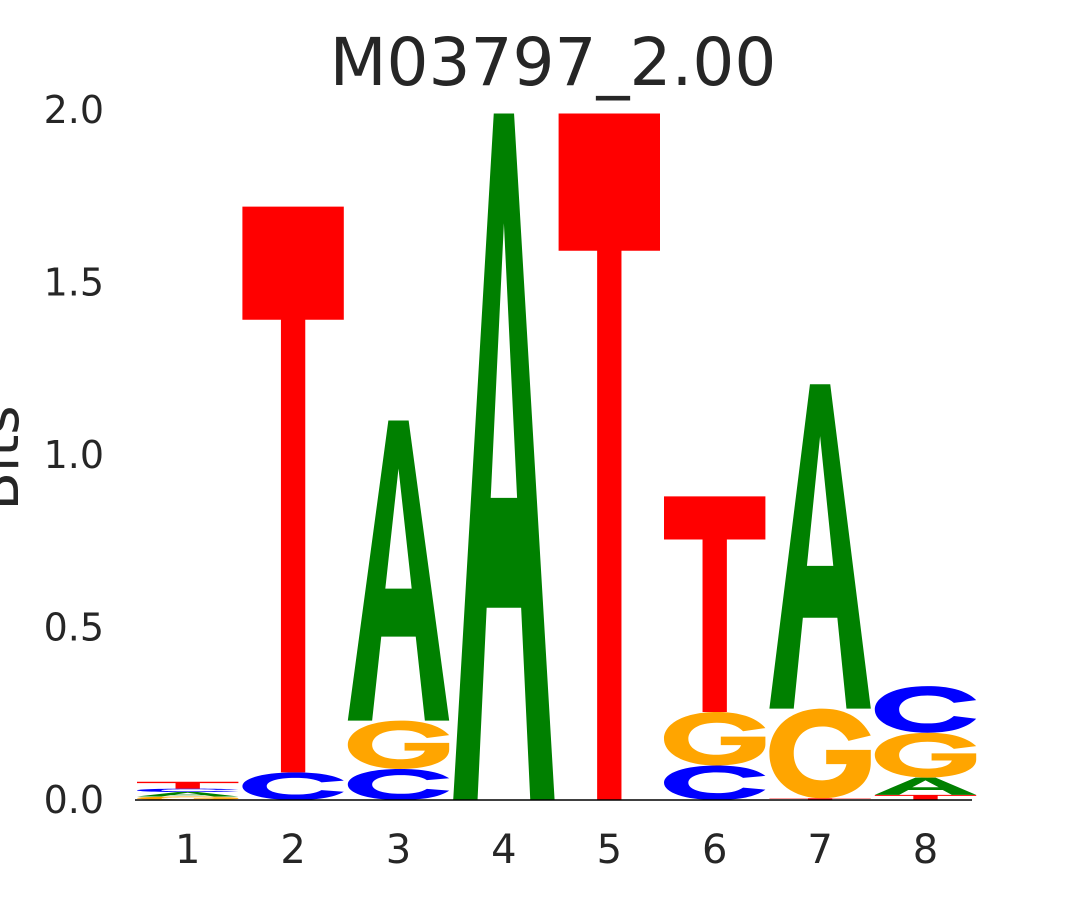 This screenshot has width=1080, height=900. What do you see at coordinates (16, 457) in the screenshot?
I see `y-axis-title: Bits` at bounding box center [16, 457].